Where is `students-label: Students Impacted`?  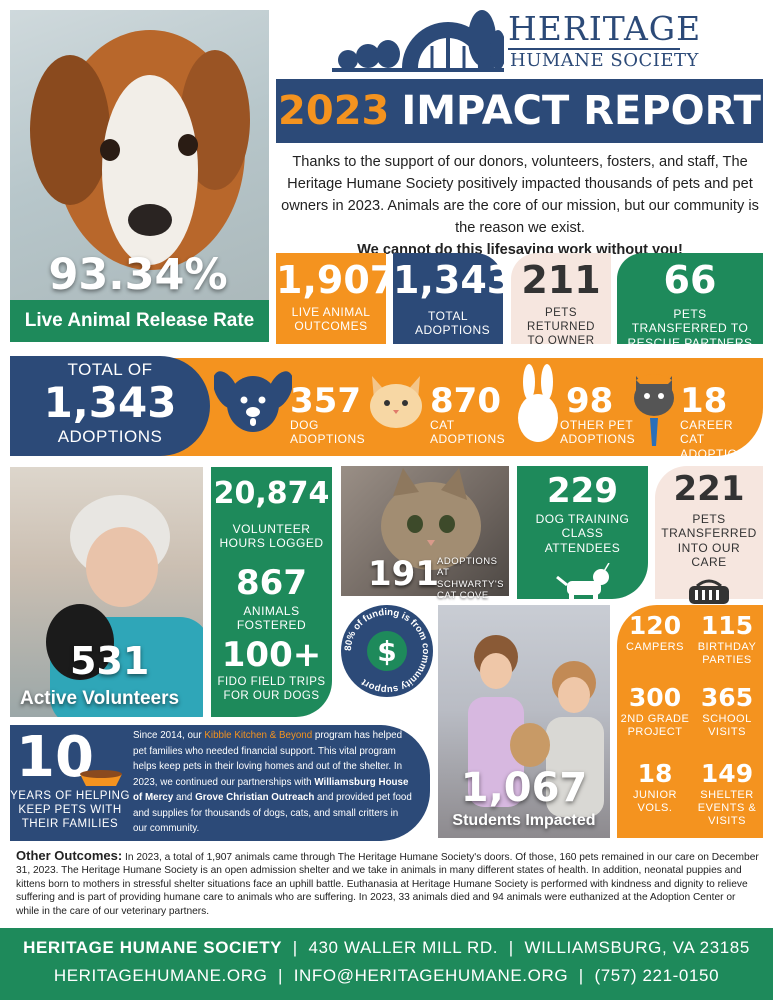
students-label: Students Impacted is located at coordinates (524, 820).